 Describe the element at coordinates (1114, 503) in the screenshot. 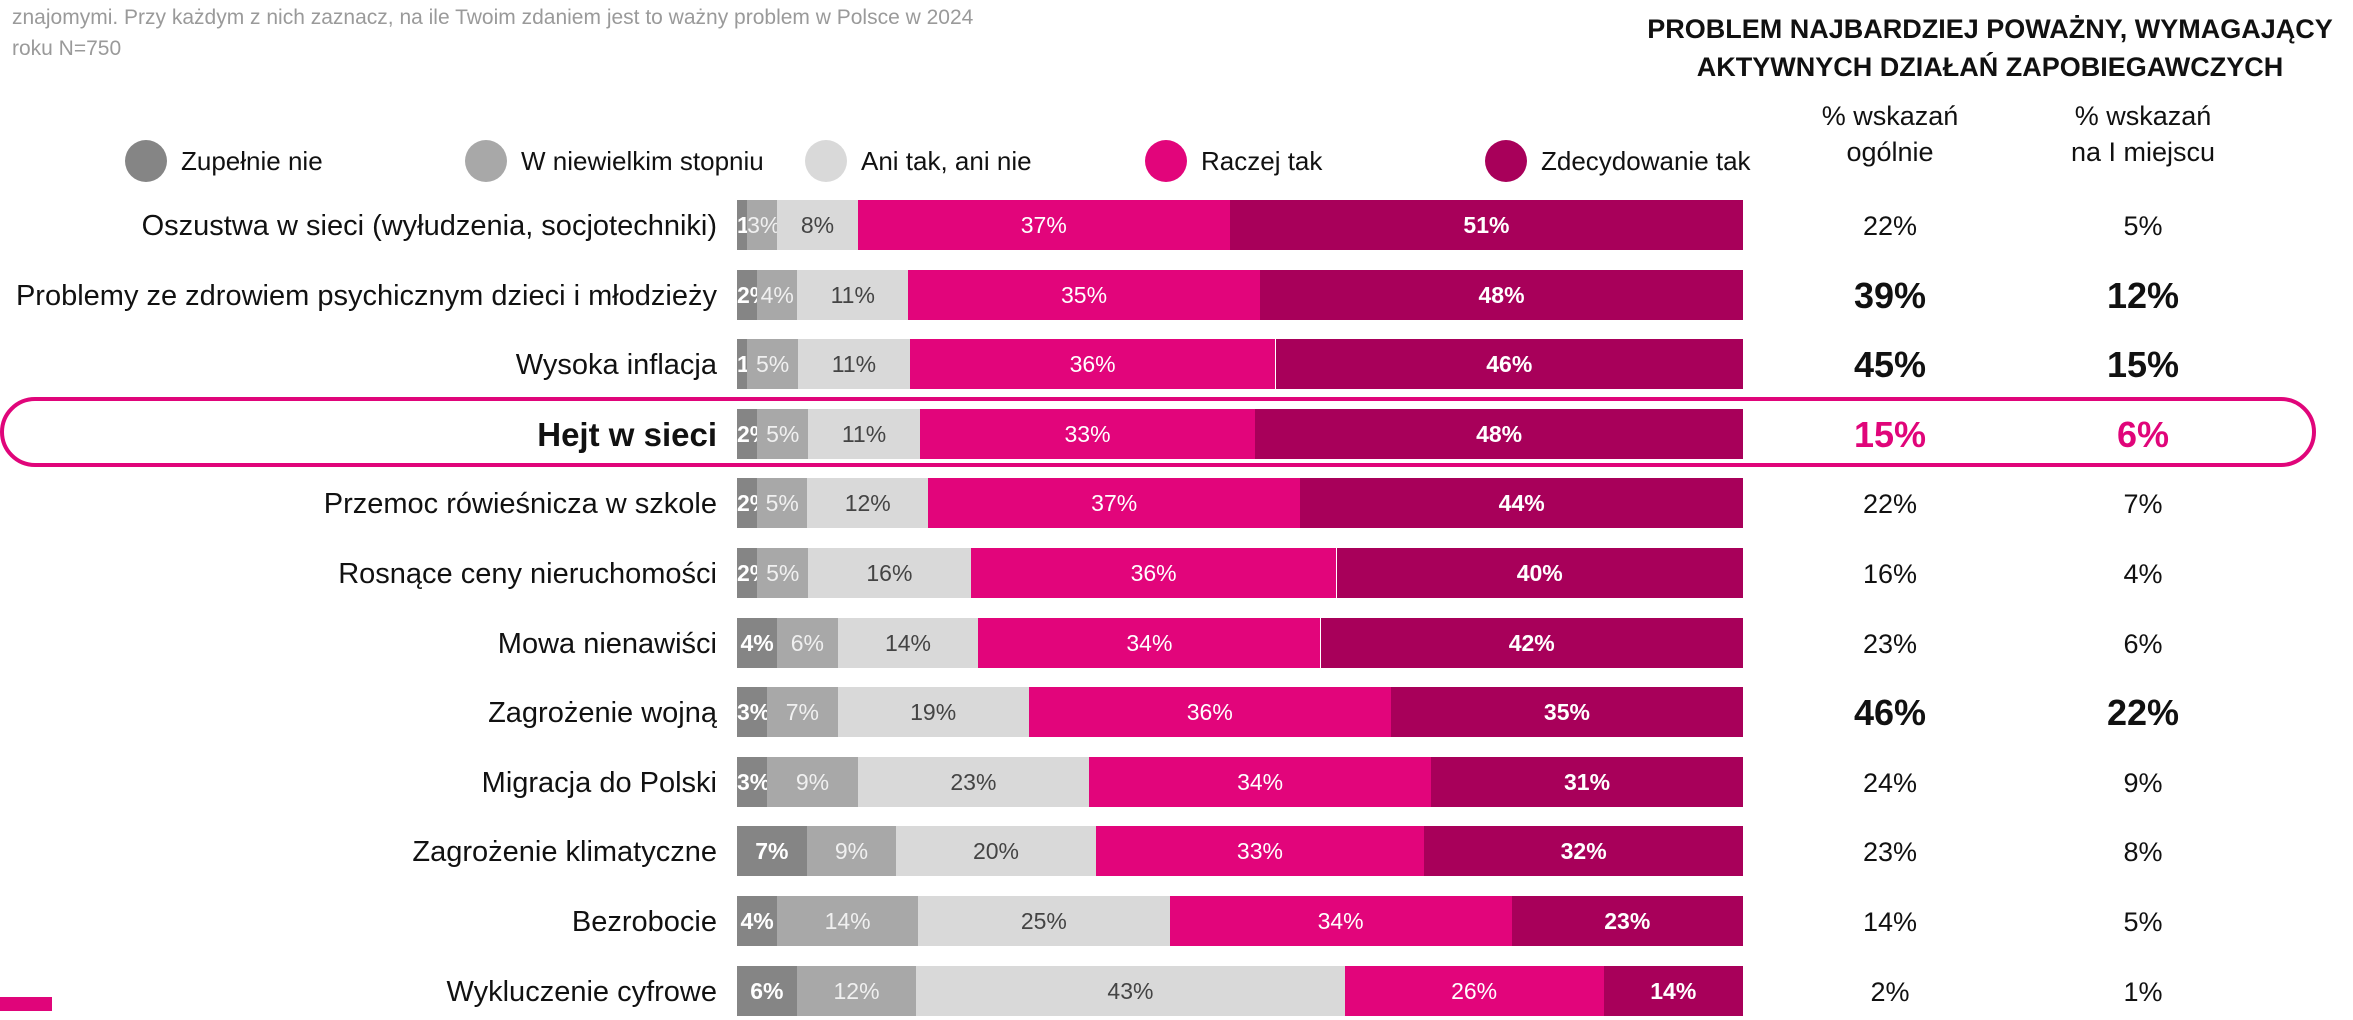

I see `data-label: 37%` at that location.